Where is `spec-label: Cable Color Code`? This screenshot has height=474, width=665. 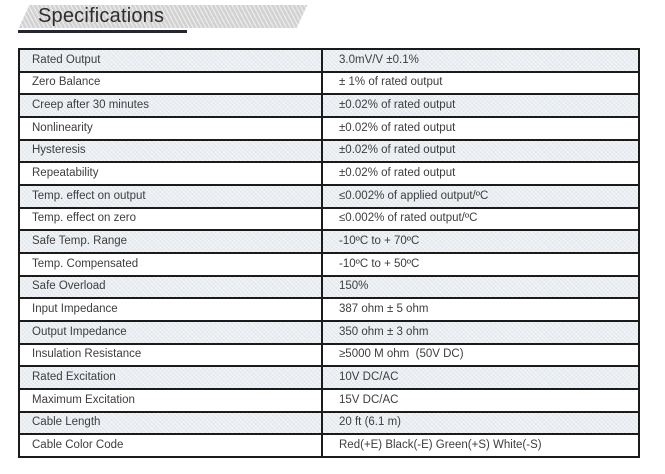
spec-label: Cable Color Code is located at coordinates (171, 446).